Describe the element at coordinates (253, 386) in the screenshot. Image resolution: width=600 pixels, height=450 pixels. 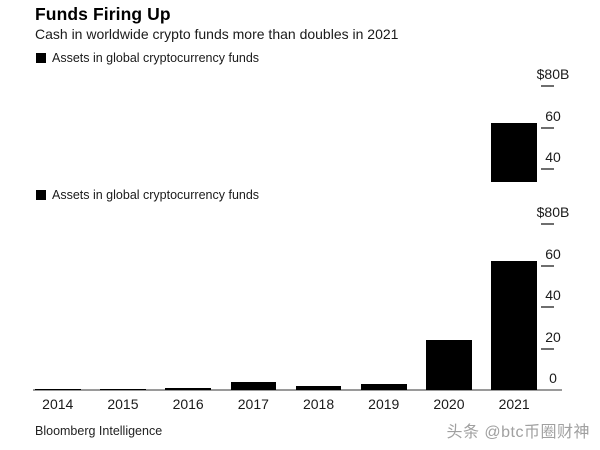
I see `bar-2017` at that location.